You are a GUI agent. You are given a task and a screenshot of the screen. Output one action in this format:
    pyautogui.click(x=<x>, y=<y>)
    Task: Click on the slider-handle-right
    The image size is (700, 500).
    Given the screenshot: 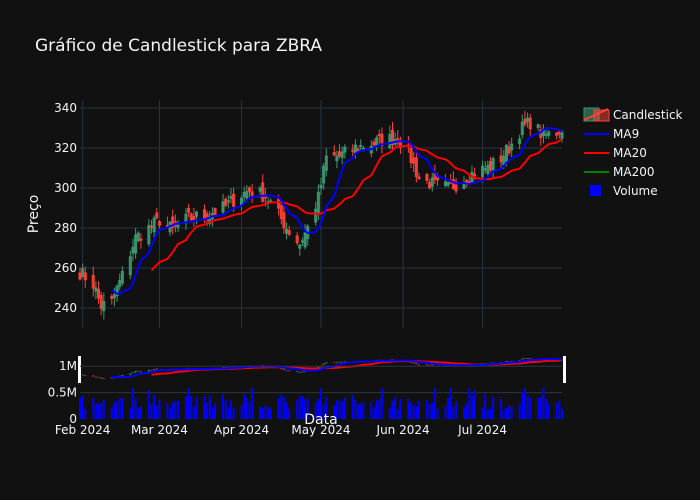 What is the action you would take?
    pyautogui.click(x=564, y=369)
    